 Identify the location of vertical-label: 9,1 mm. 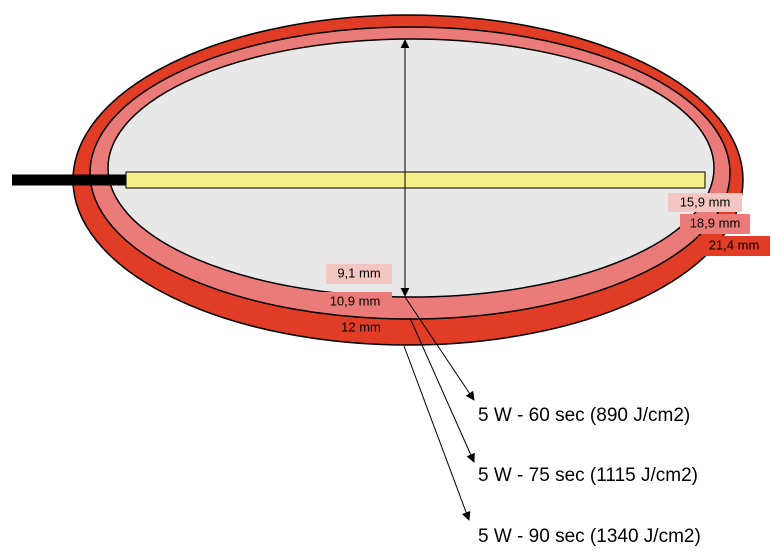
(358, 272).